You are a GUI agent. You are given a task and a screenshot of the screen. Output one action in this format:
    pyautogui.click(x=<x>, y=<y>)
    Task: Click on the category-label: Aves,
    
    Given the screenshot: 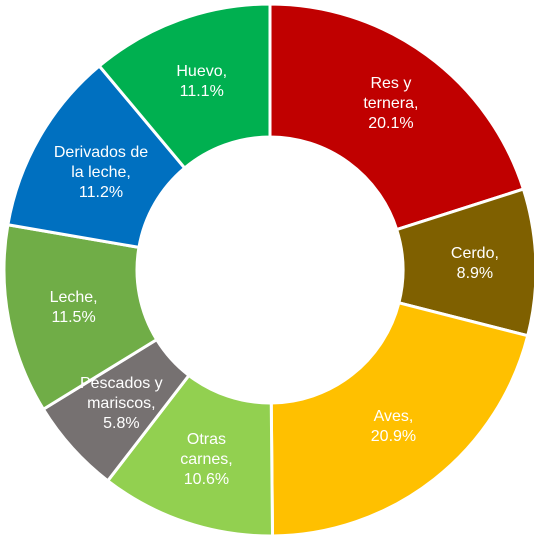 What is the action you would take?
    pyautogui.click(x=393, y=417)
    